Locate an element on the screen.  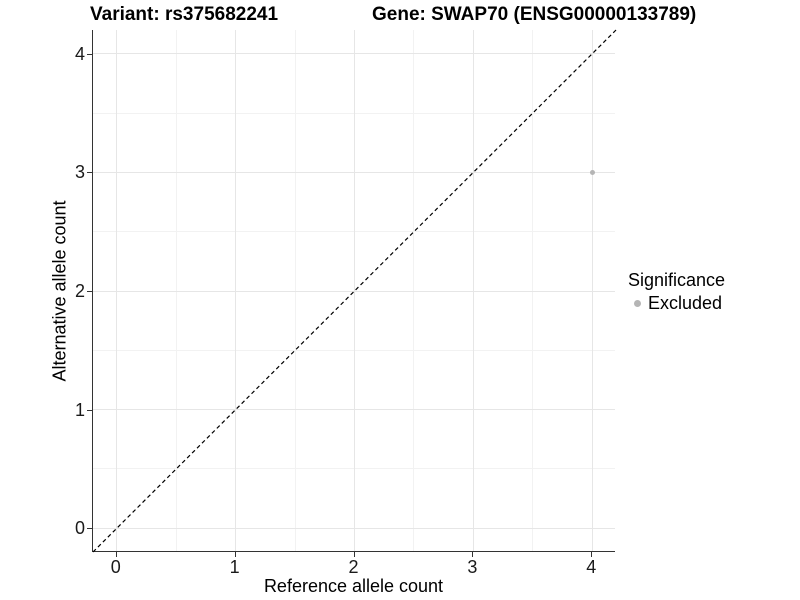
y-tick-label: 2 is located at coordinates (79, 291).